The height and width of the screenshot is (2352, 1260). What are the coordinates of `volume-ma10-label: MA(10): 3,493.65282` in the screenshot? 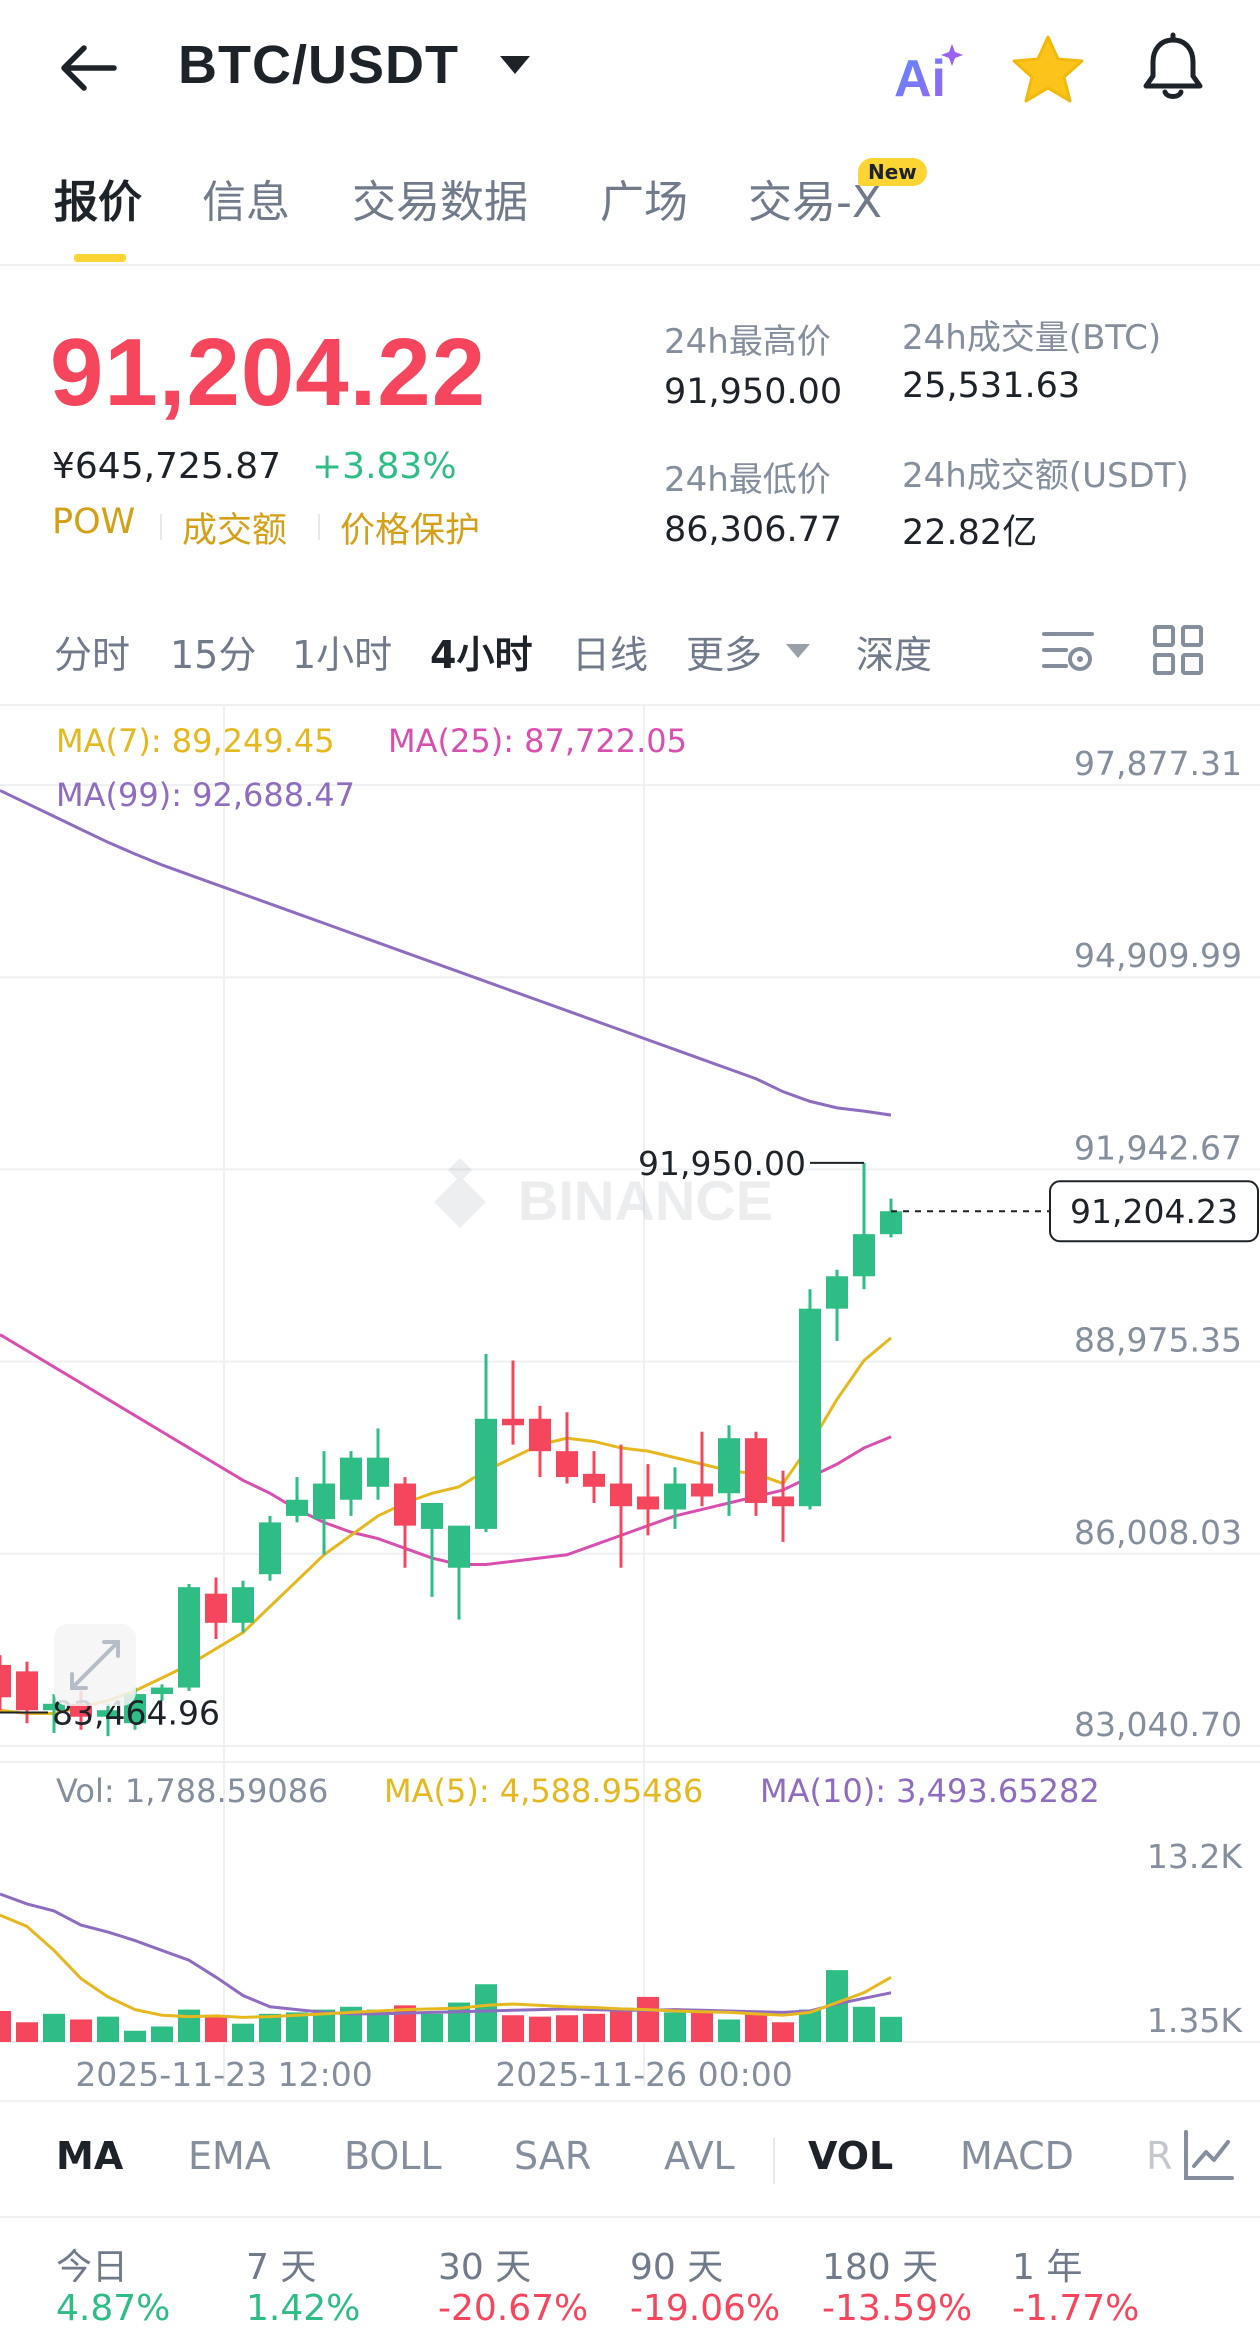 It's located at (930, 1791).